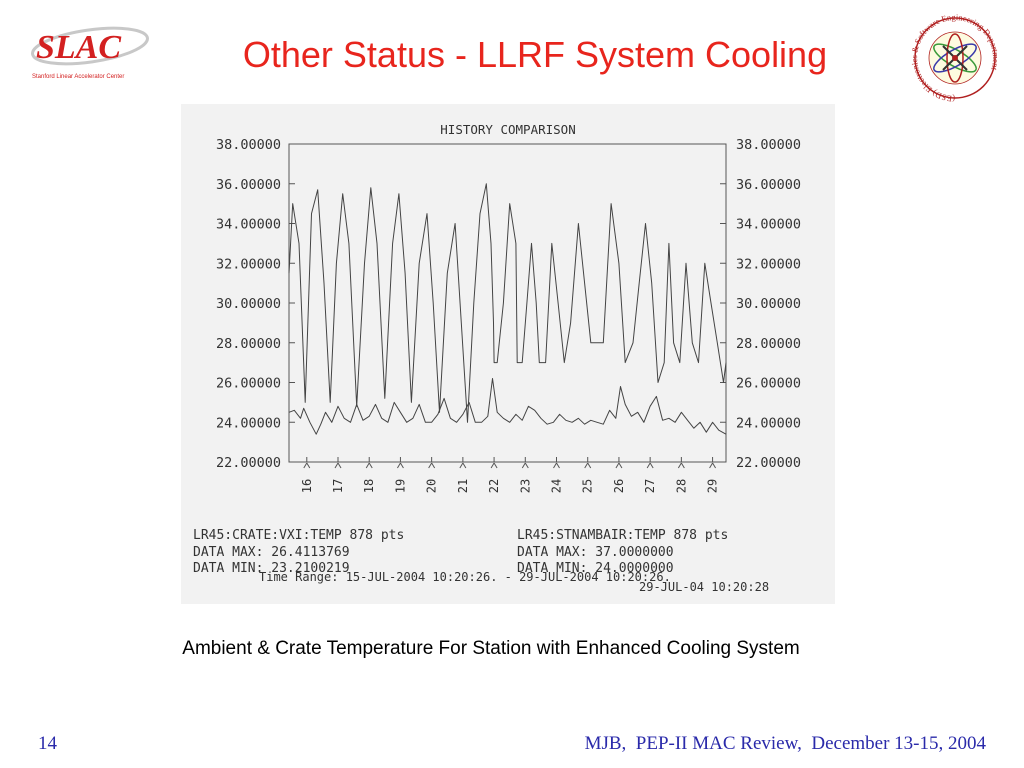  What do you see at coordinates (47, 743) in the screenshot?
I see `slide-number: 14` at bounding box center [47, 743].